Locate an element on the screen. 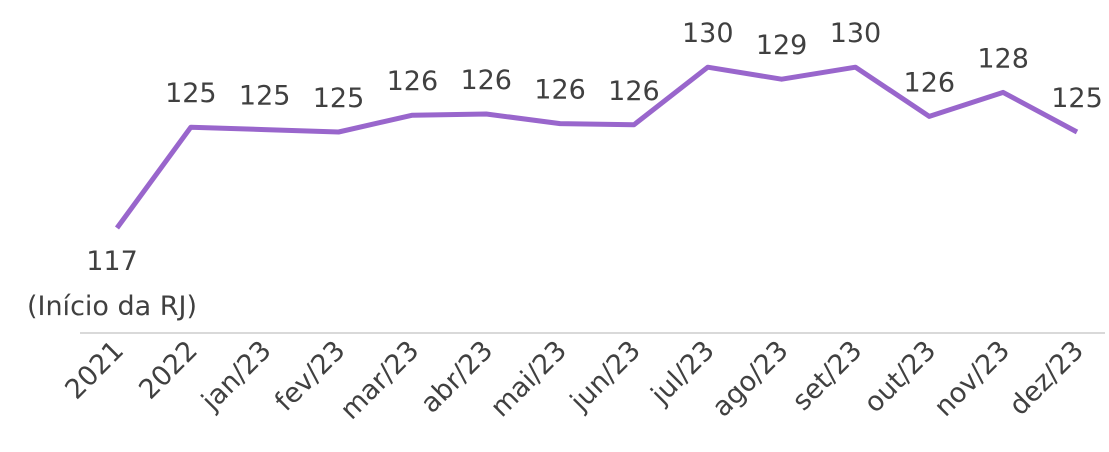 This screenshot has width=1109, height=452. data-label: 128 is located at coordinates (1003, 58).